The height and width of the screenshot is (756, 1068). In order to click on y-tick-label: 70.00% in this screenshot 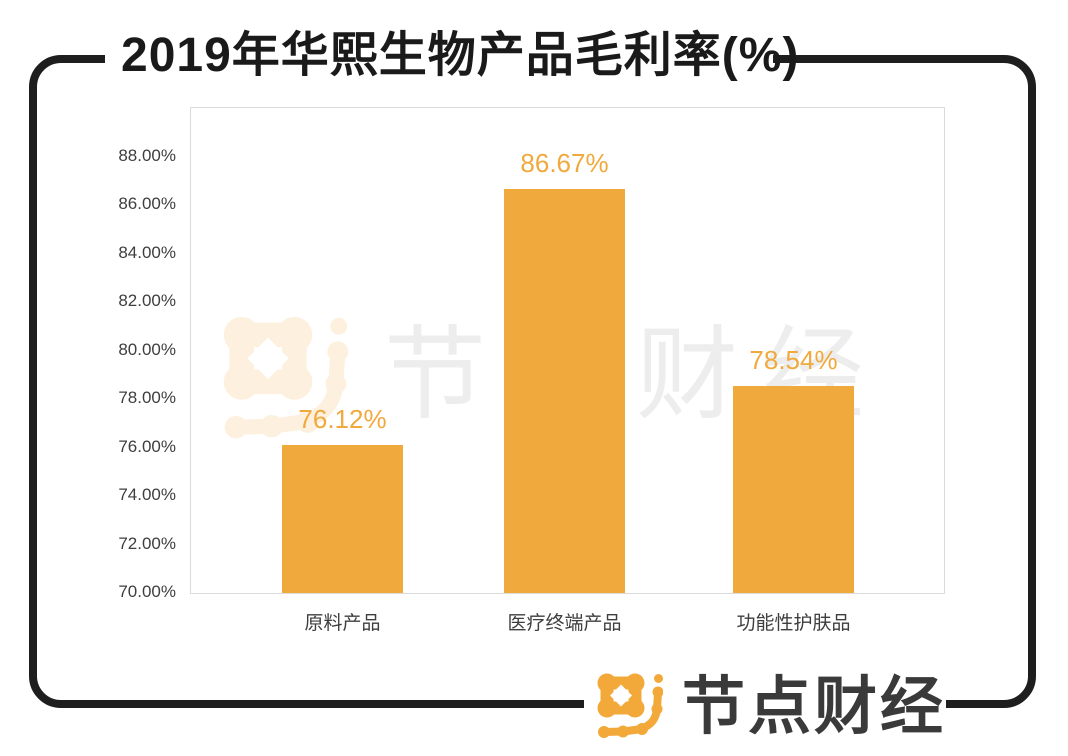, I will do `click(147, 591)`.